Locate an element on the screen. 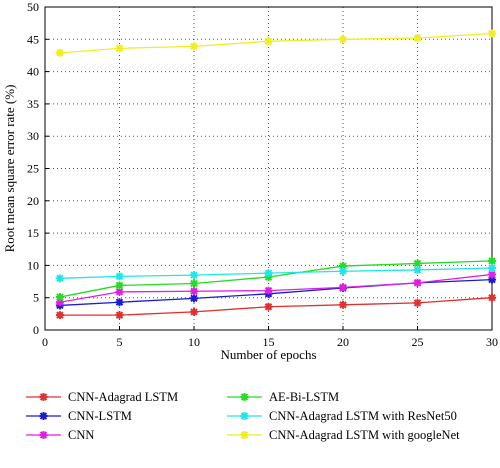 The width and height of the screenshot is (500, 468). x-tick-label: 25 is located at coordinates (418, 342).